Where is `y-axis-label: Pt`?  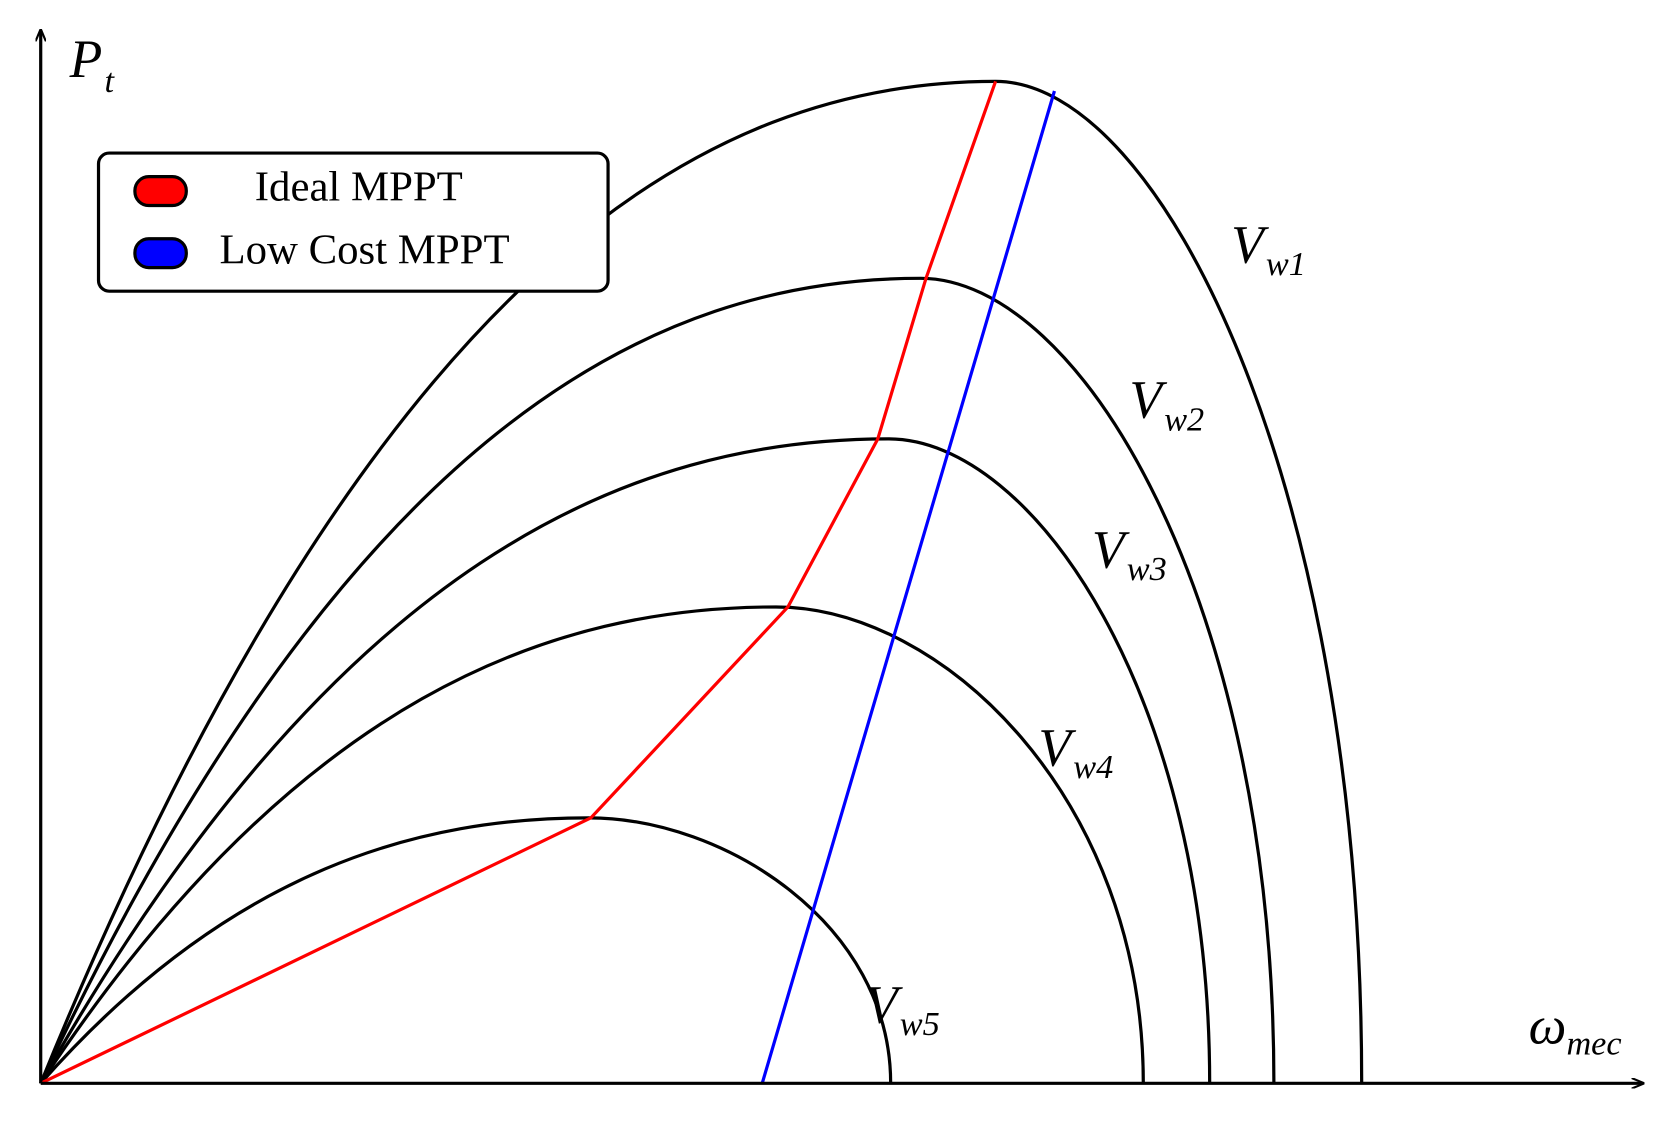 y-axis-label: Pt is located at coordinates (92, 64).